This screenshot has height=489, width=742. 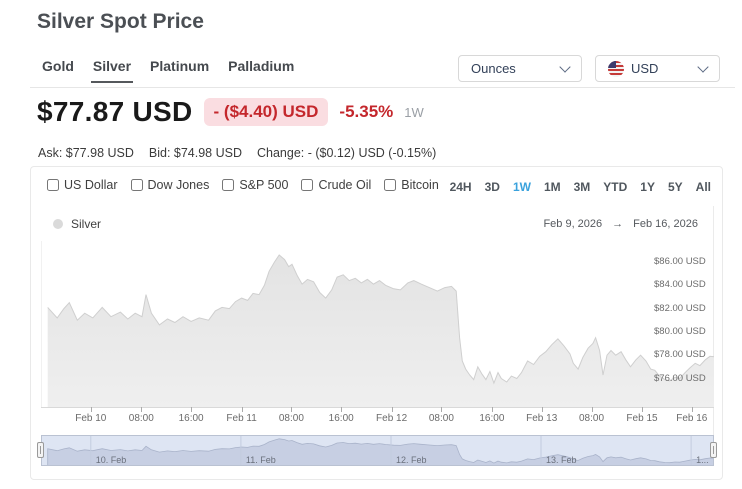 I want to click on price-change-percent: -5.35%, so click(x=366, y=111).